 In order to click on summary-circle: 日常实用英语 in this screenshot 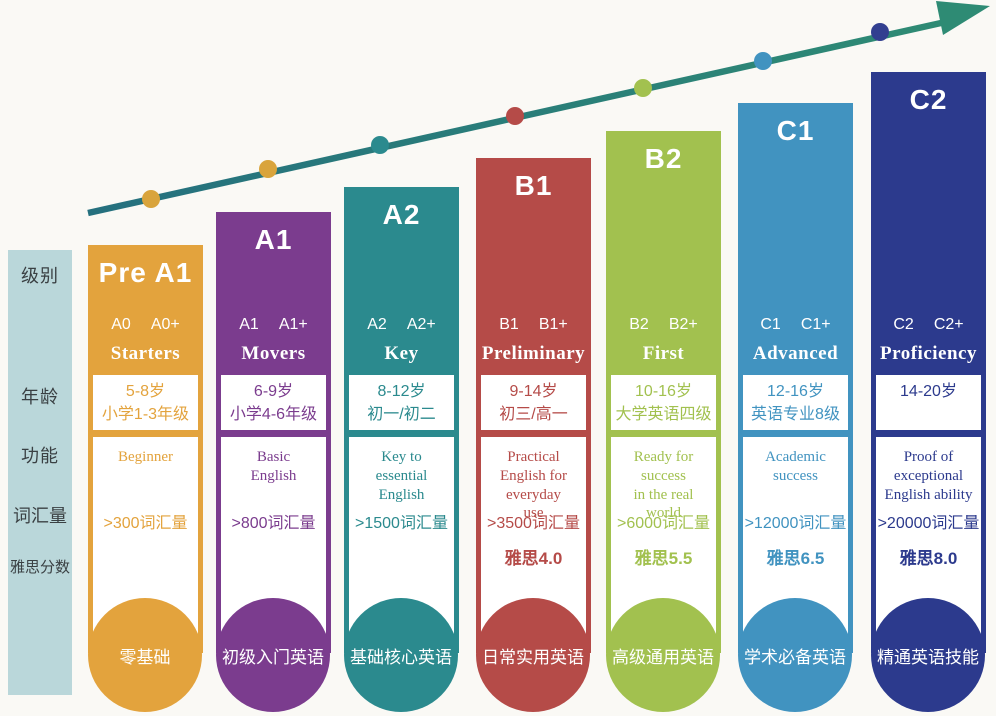, I will do `click(533, 655)`.